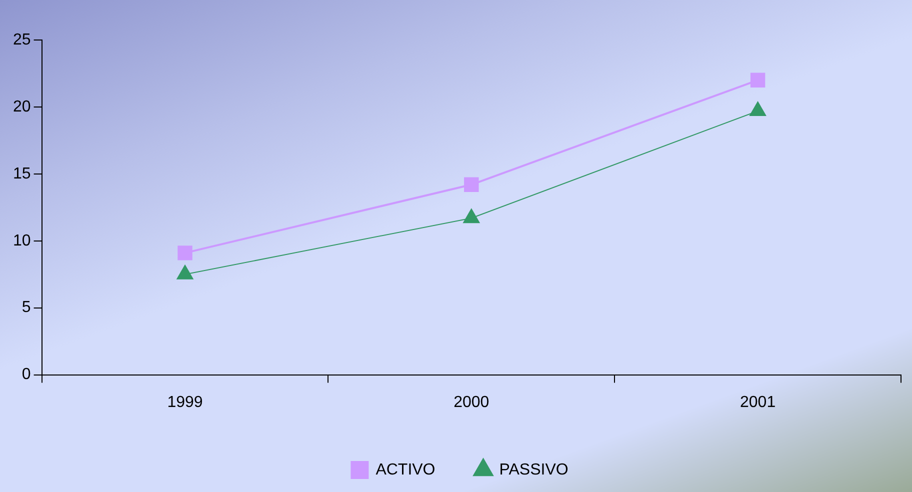  Describe the element at coordinates (22, 39) in the screenshot. I see `y-tick-label: 25` at that location.